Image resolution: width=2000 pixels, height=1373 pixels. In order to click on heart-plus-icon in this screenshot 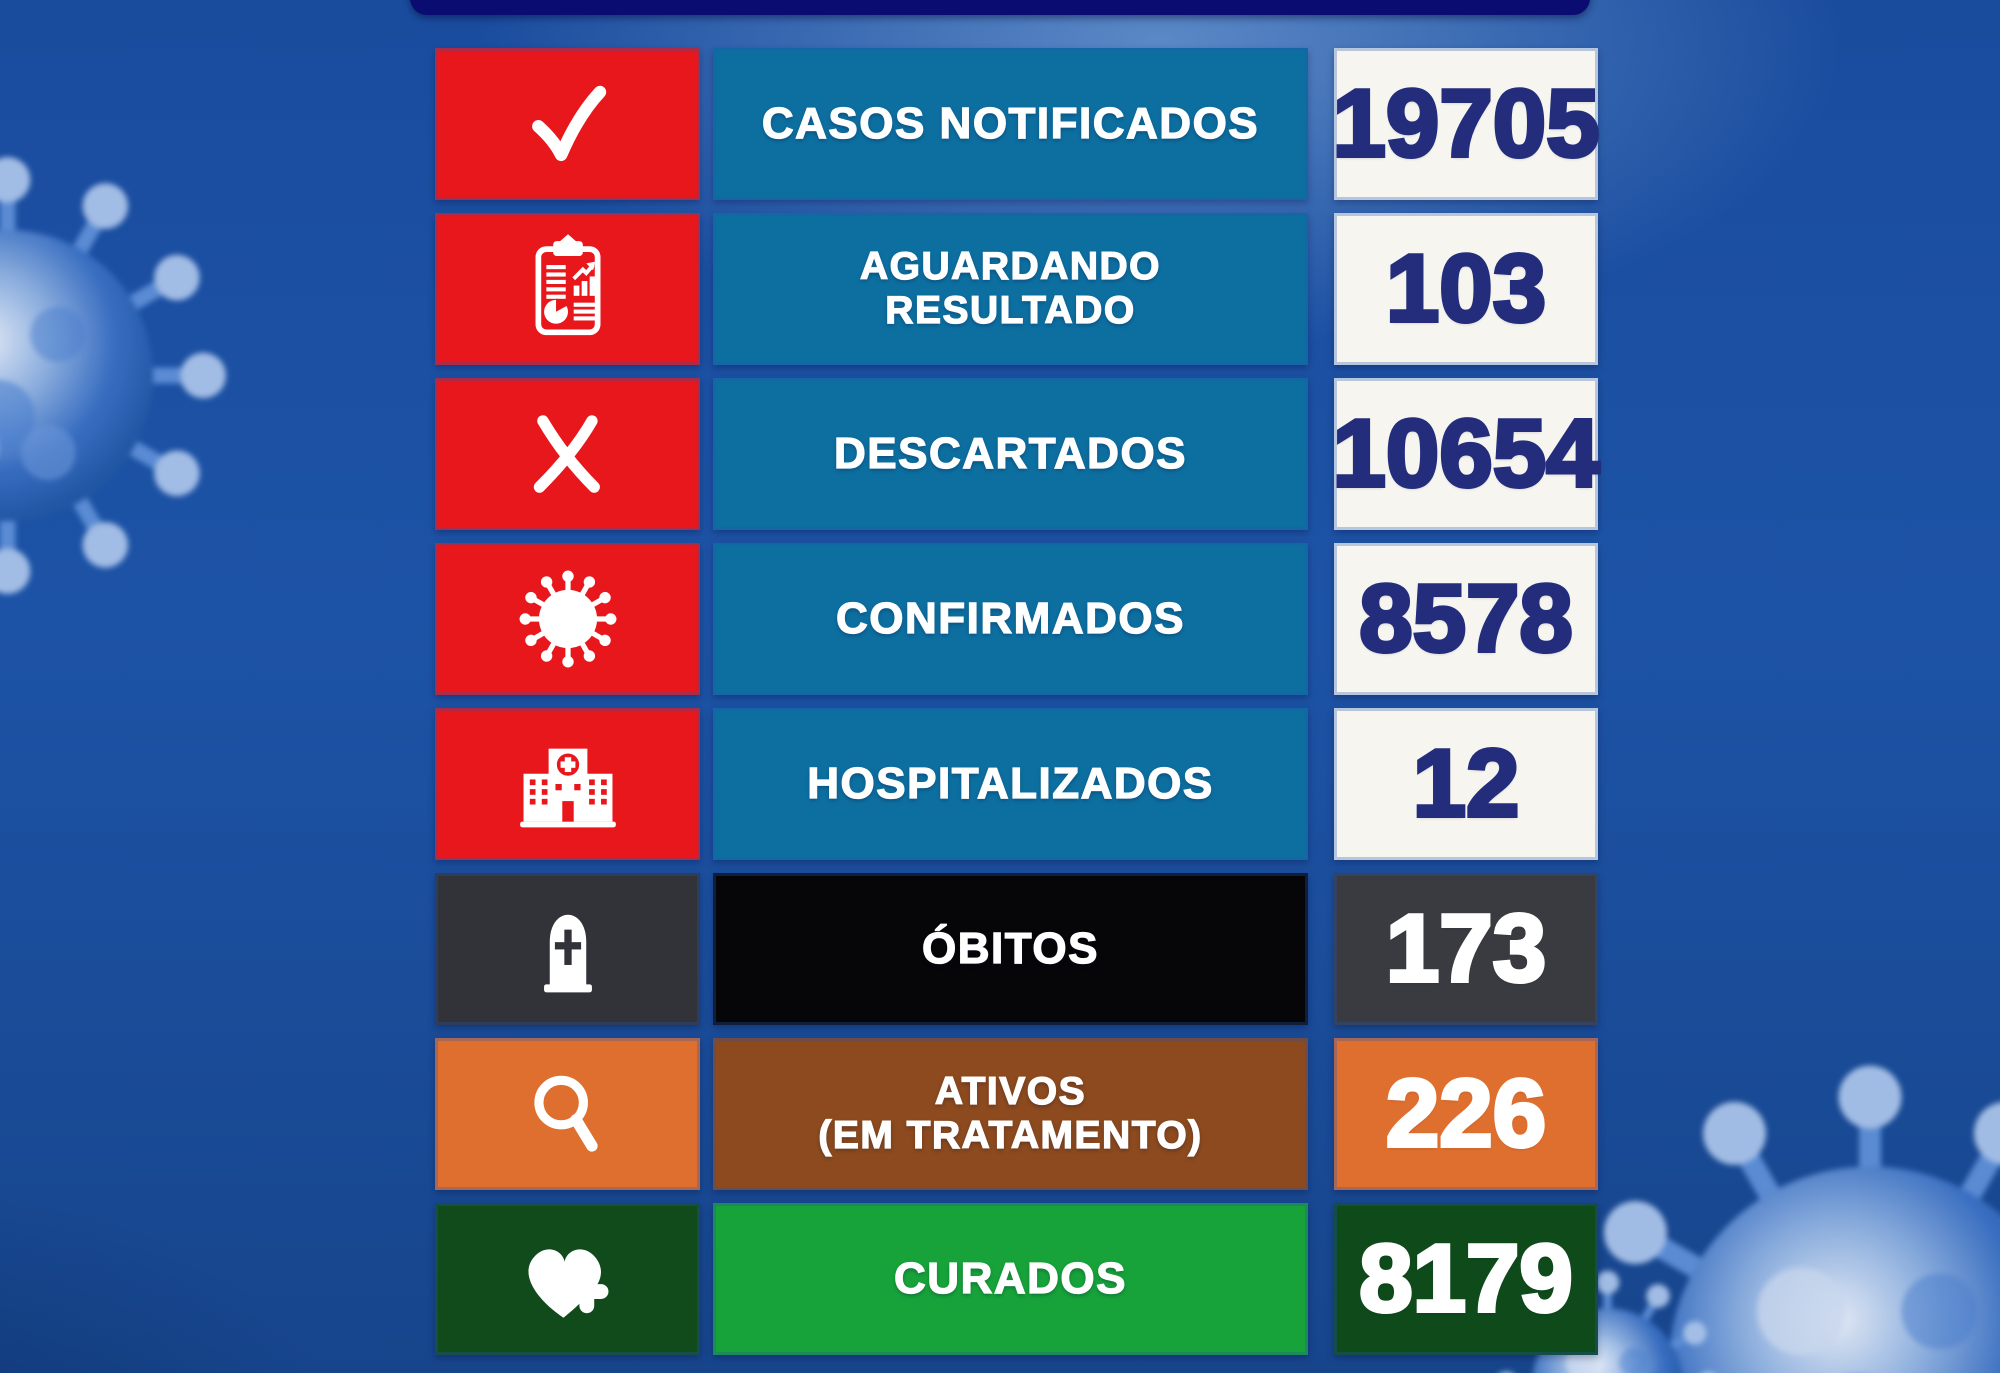, I will do `click(568, 1279)`.